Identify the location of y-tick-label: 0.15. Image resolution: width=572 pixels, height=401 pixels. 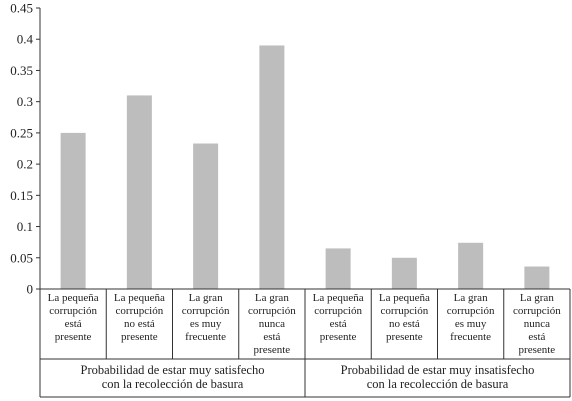
(21, 195).